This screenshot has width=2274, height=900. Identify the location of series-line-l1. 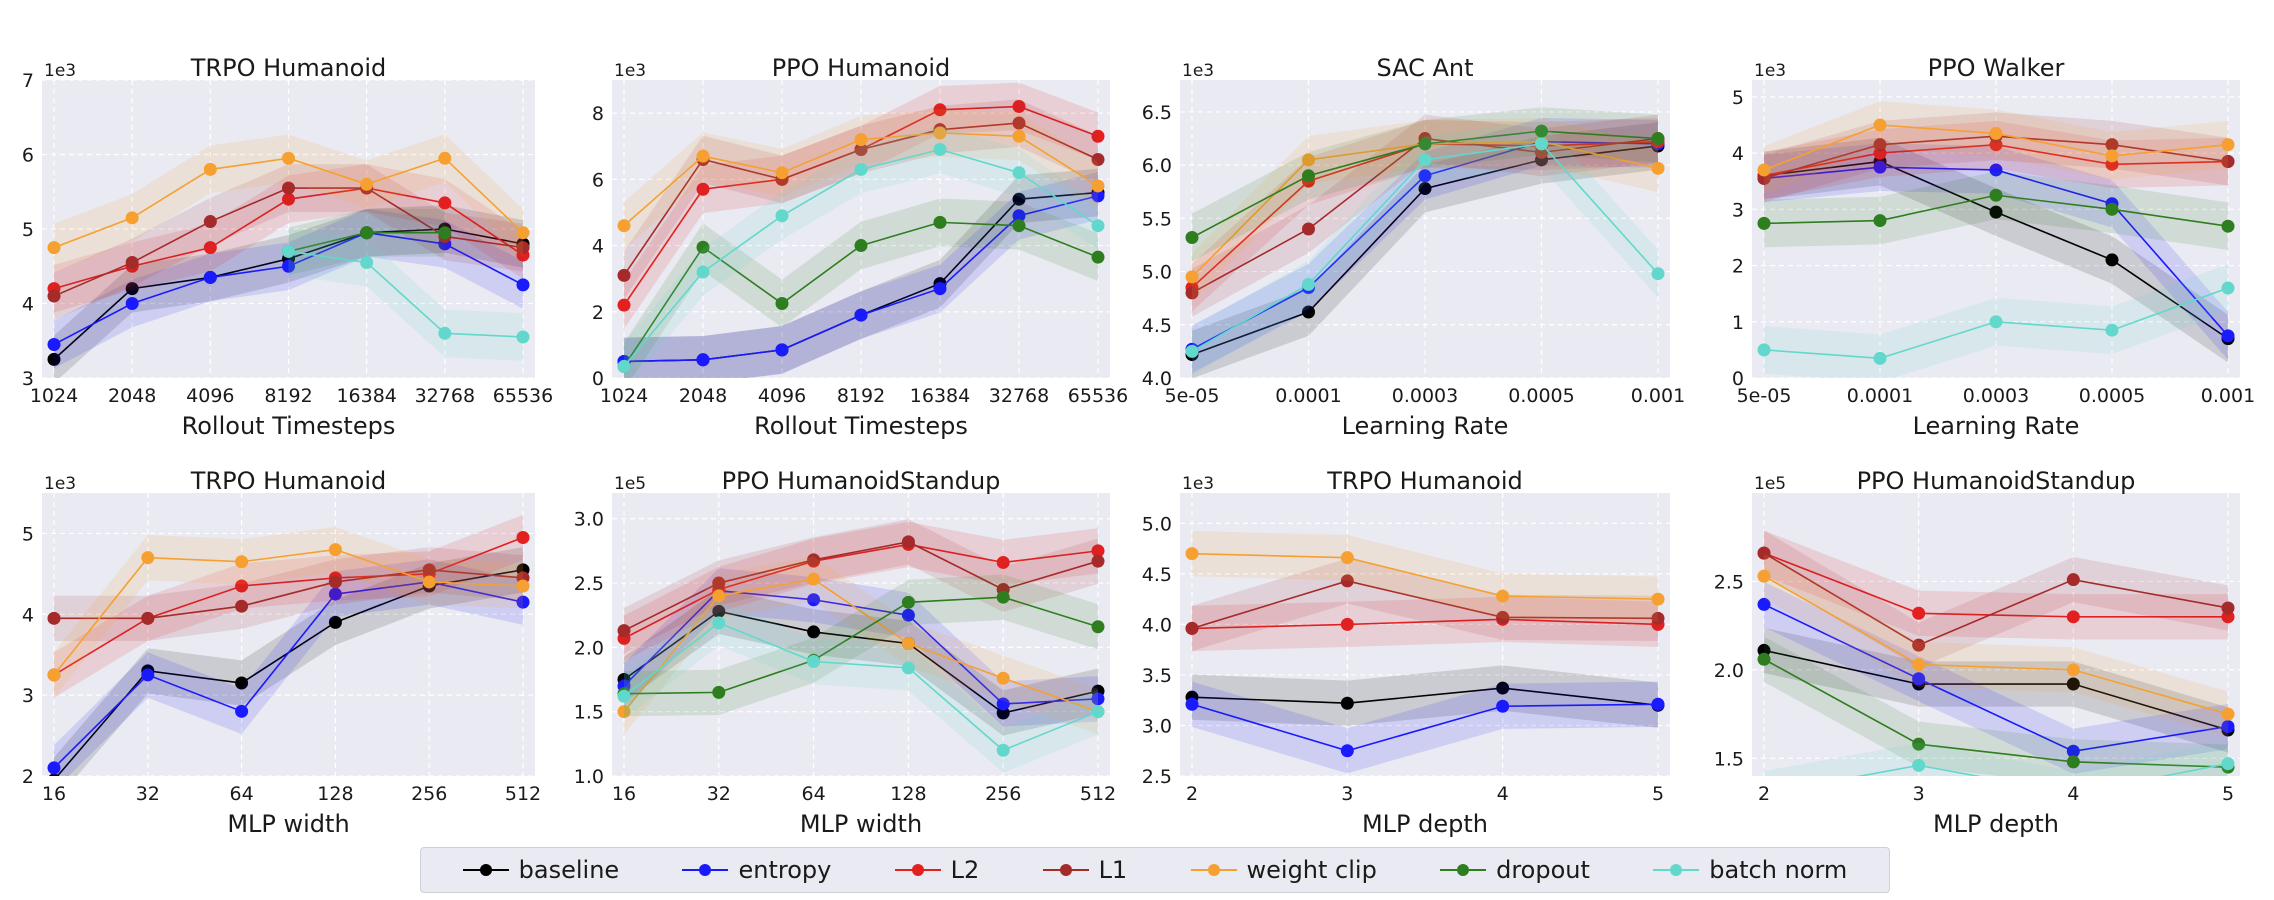
(861, 586).